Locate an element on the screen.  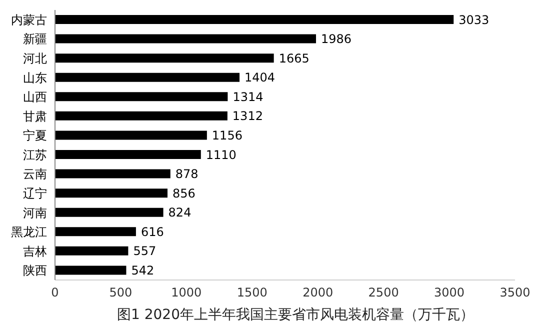
text: 图1 2020年上半年我国主要省市风电装机容量（万千瓦） is located at coordinates (295, 315).